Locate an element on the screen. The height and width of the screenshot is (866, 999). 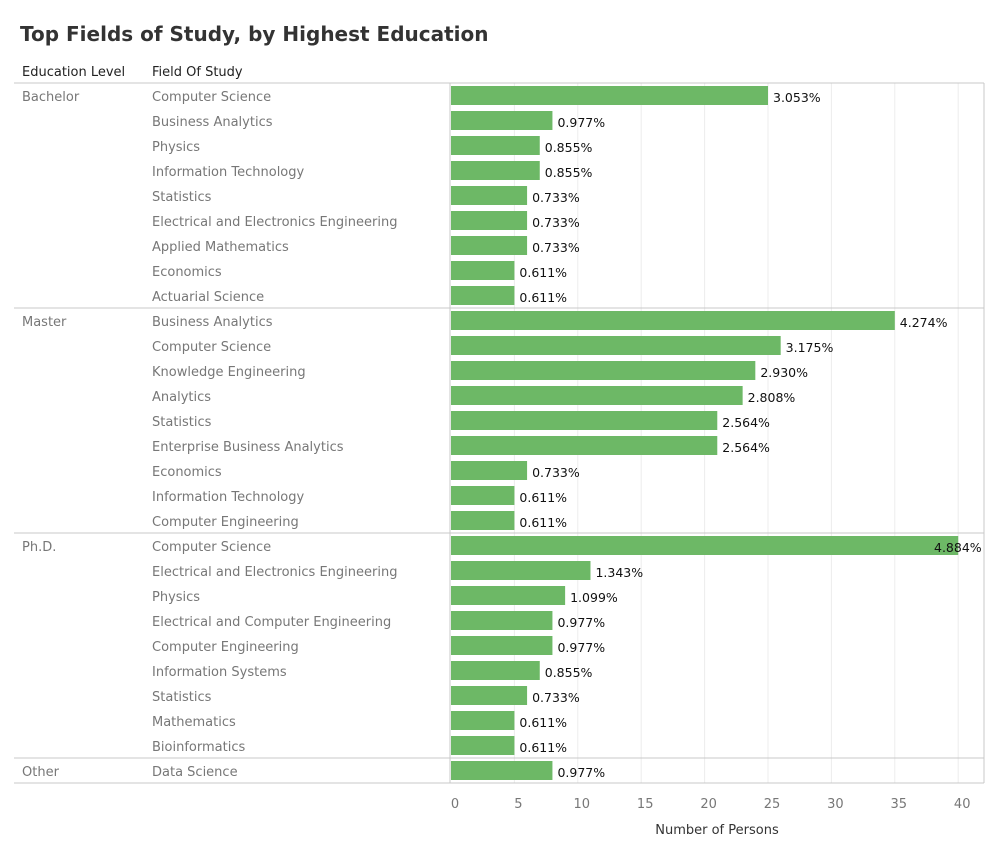
education-level-label: Bachelor is located at coordinates (51, 97).